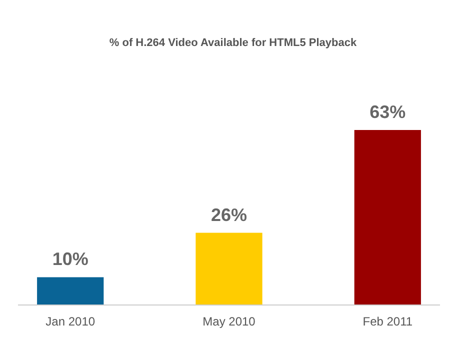 This screenshot has width=467, height=347. Describe the element at coordinates (233, 43) in the screenshot. I see `chart-title: % of H.264 Video Available for HTML5 Playback` at that location.